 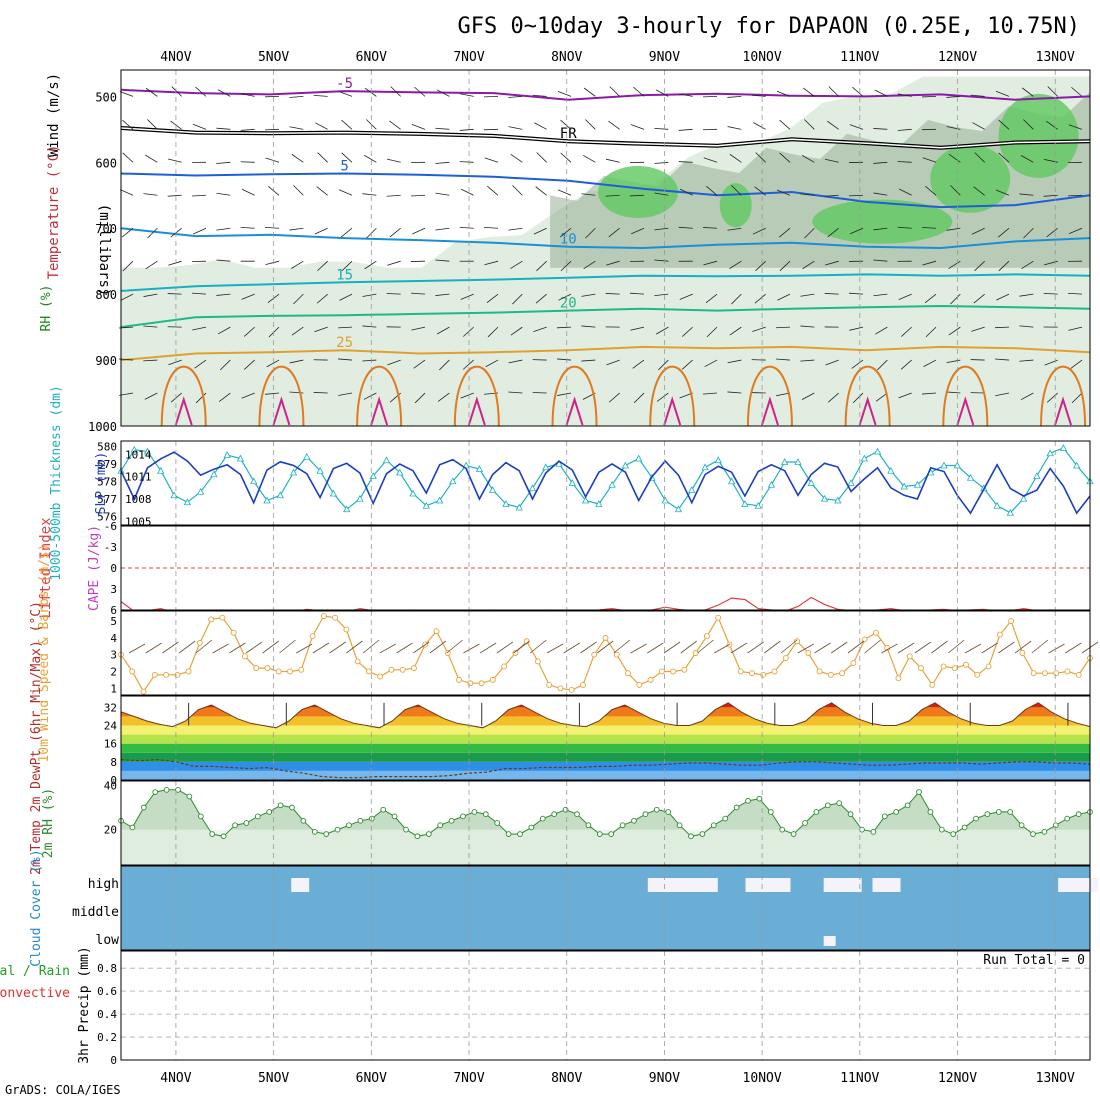 I want to click on precip-side-total: Total / Rain, so click(x=35, y=971).